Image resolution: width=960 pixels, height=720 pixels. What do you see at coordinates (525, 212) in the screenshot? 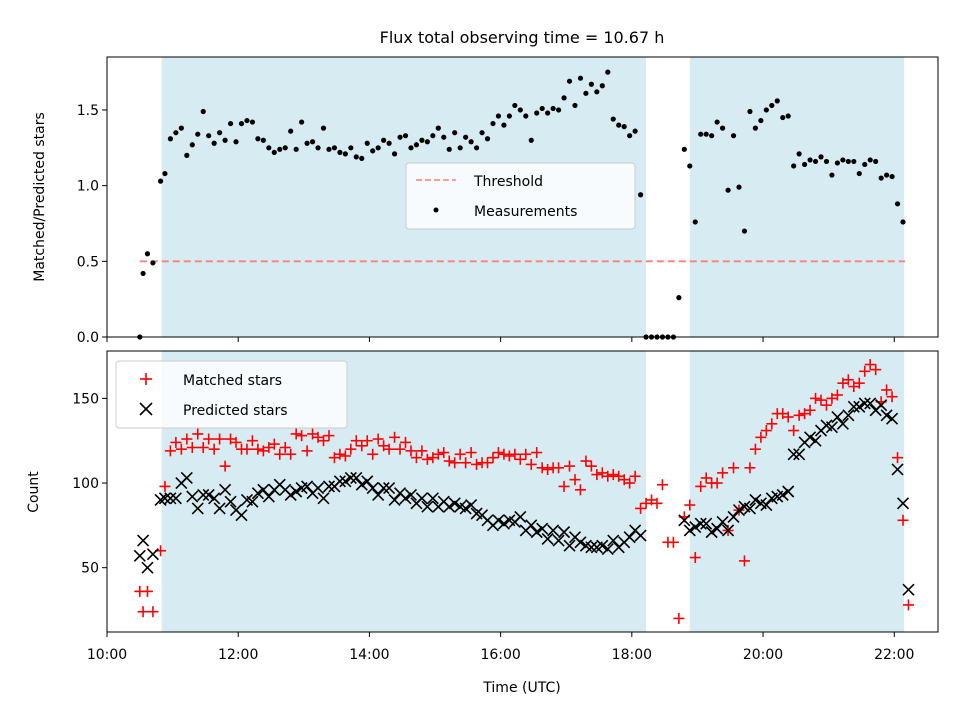
I see `measurements-legend-label: Measurements` at bounding box center [525, 212].